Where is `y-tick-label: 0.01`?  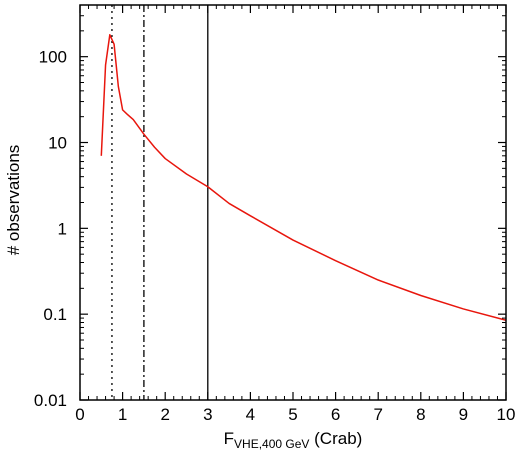 y-tick-label: 0.01 is located at coordinates (50, 400).